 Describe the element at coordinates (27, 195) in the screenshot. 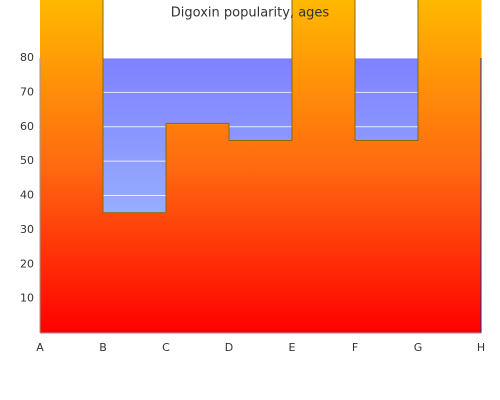

I see `y-tick-label: 40` at that location.